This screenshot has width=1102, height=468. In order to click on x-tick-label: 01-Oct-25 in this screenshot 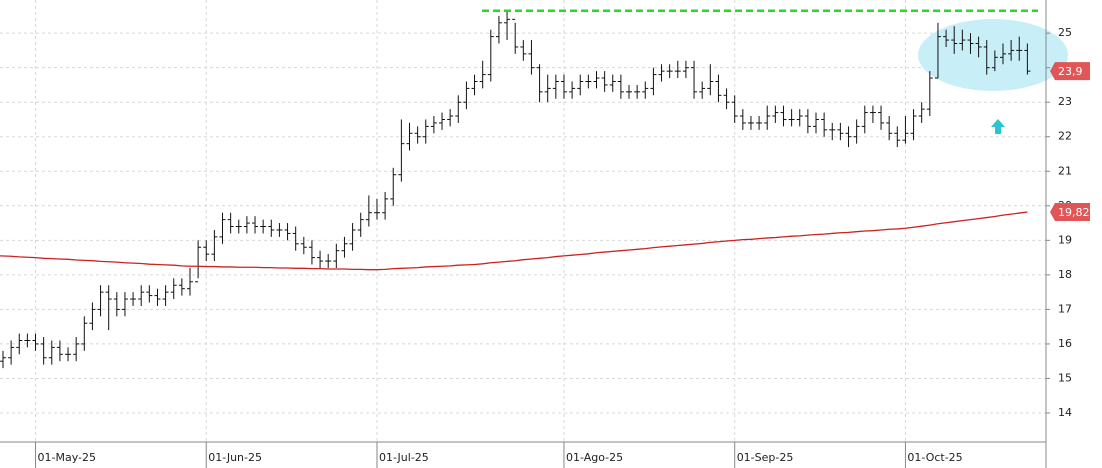, I will do `click(934, 457)`.